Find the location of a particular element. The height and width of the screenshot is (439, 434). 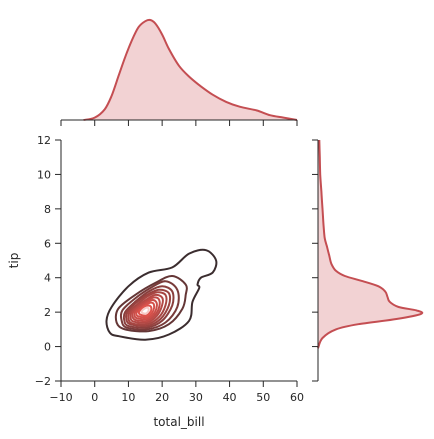

y-tick-label: 8 is located at coordinates (47, 209).